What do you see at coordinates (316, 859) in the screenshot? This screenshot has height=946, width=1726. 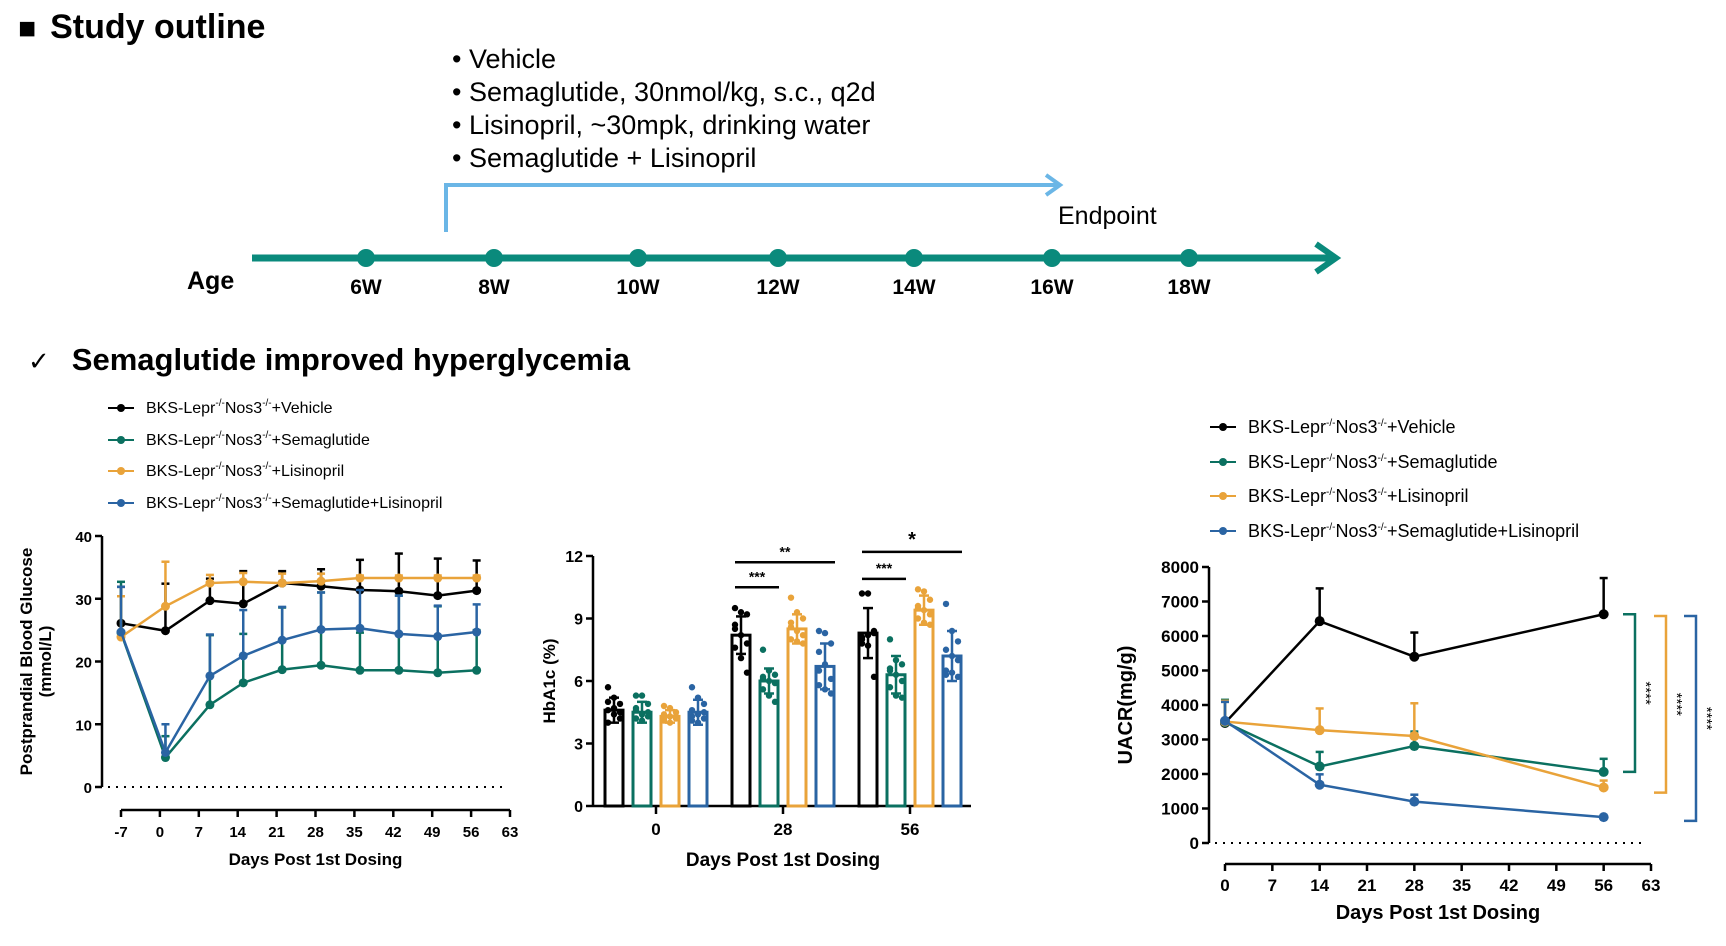 I see `x-axis-title: Days Post 1st Dosing` at bounding box center [316, 859].